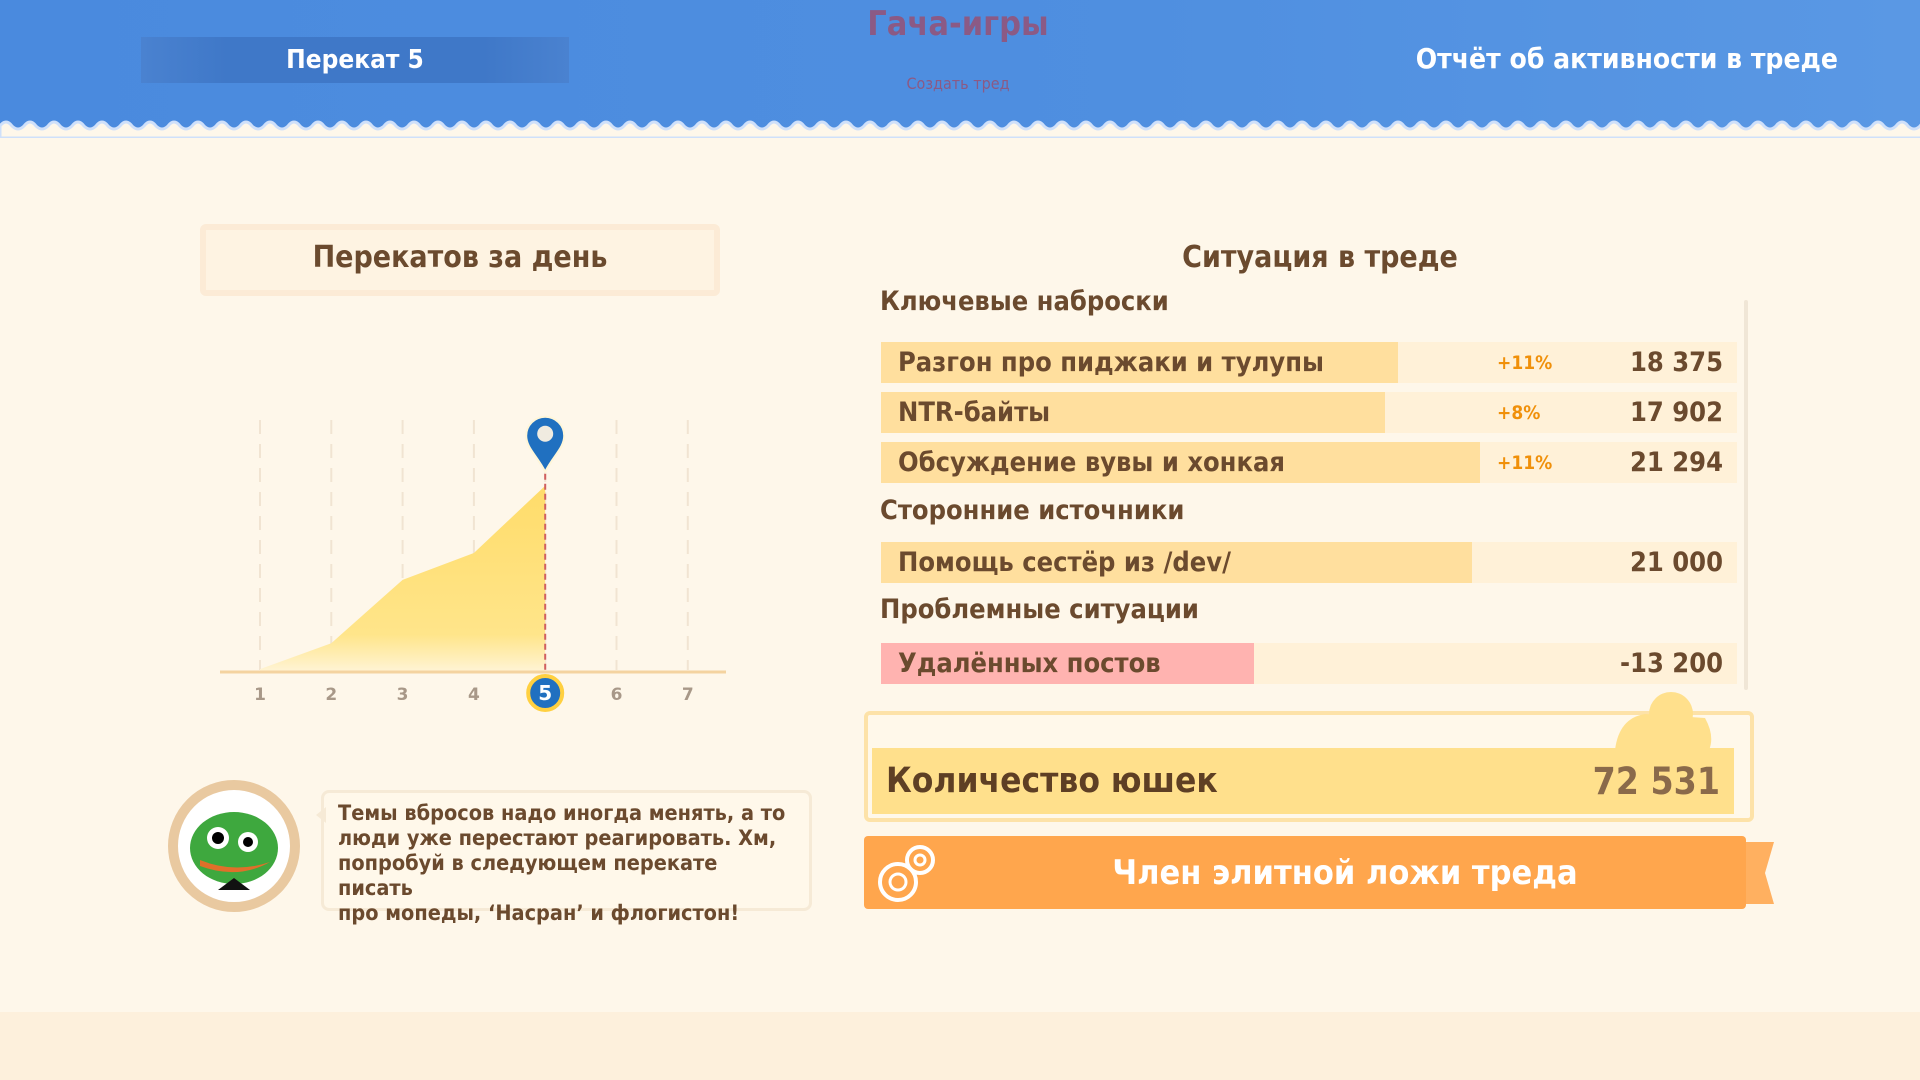 The width and height of the screenshot is (1920, 1080). I want to click on board-title: Гача-игры, so click(958, 24).